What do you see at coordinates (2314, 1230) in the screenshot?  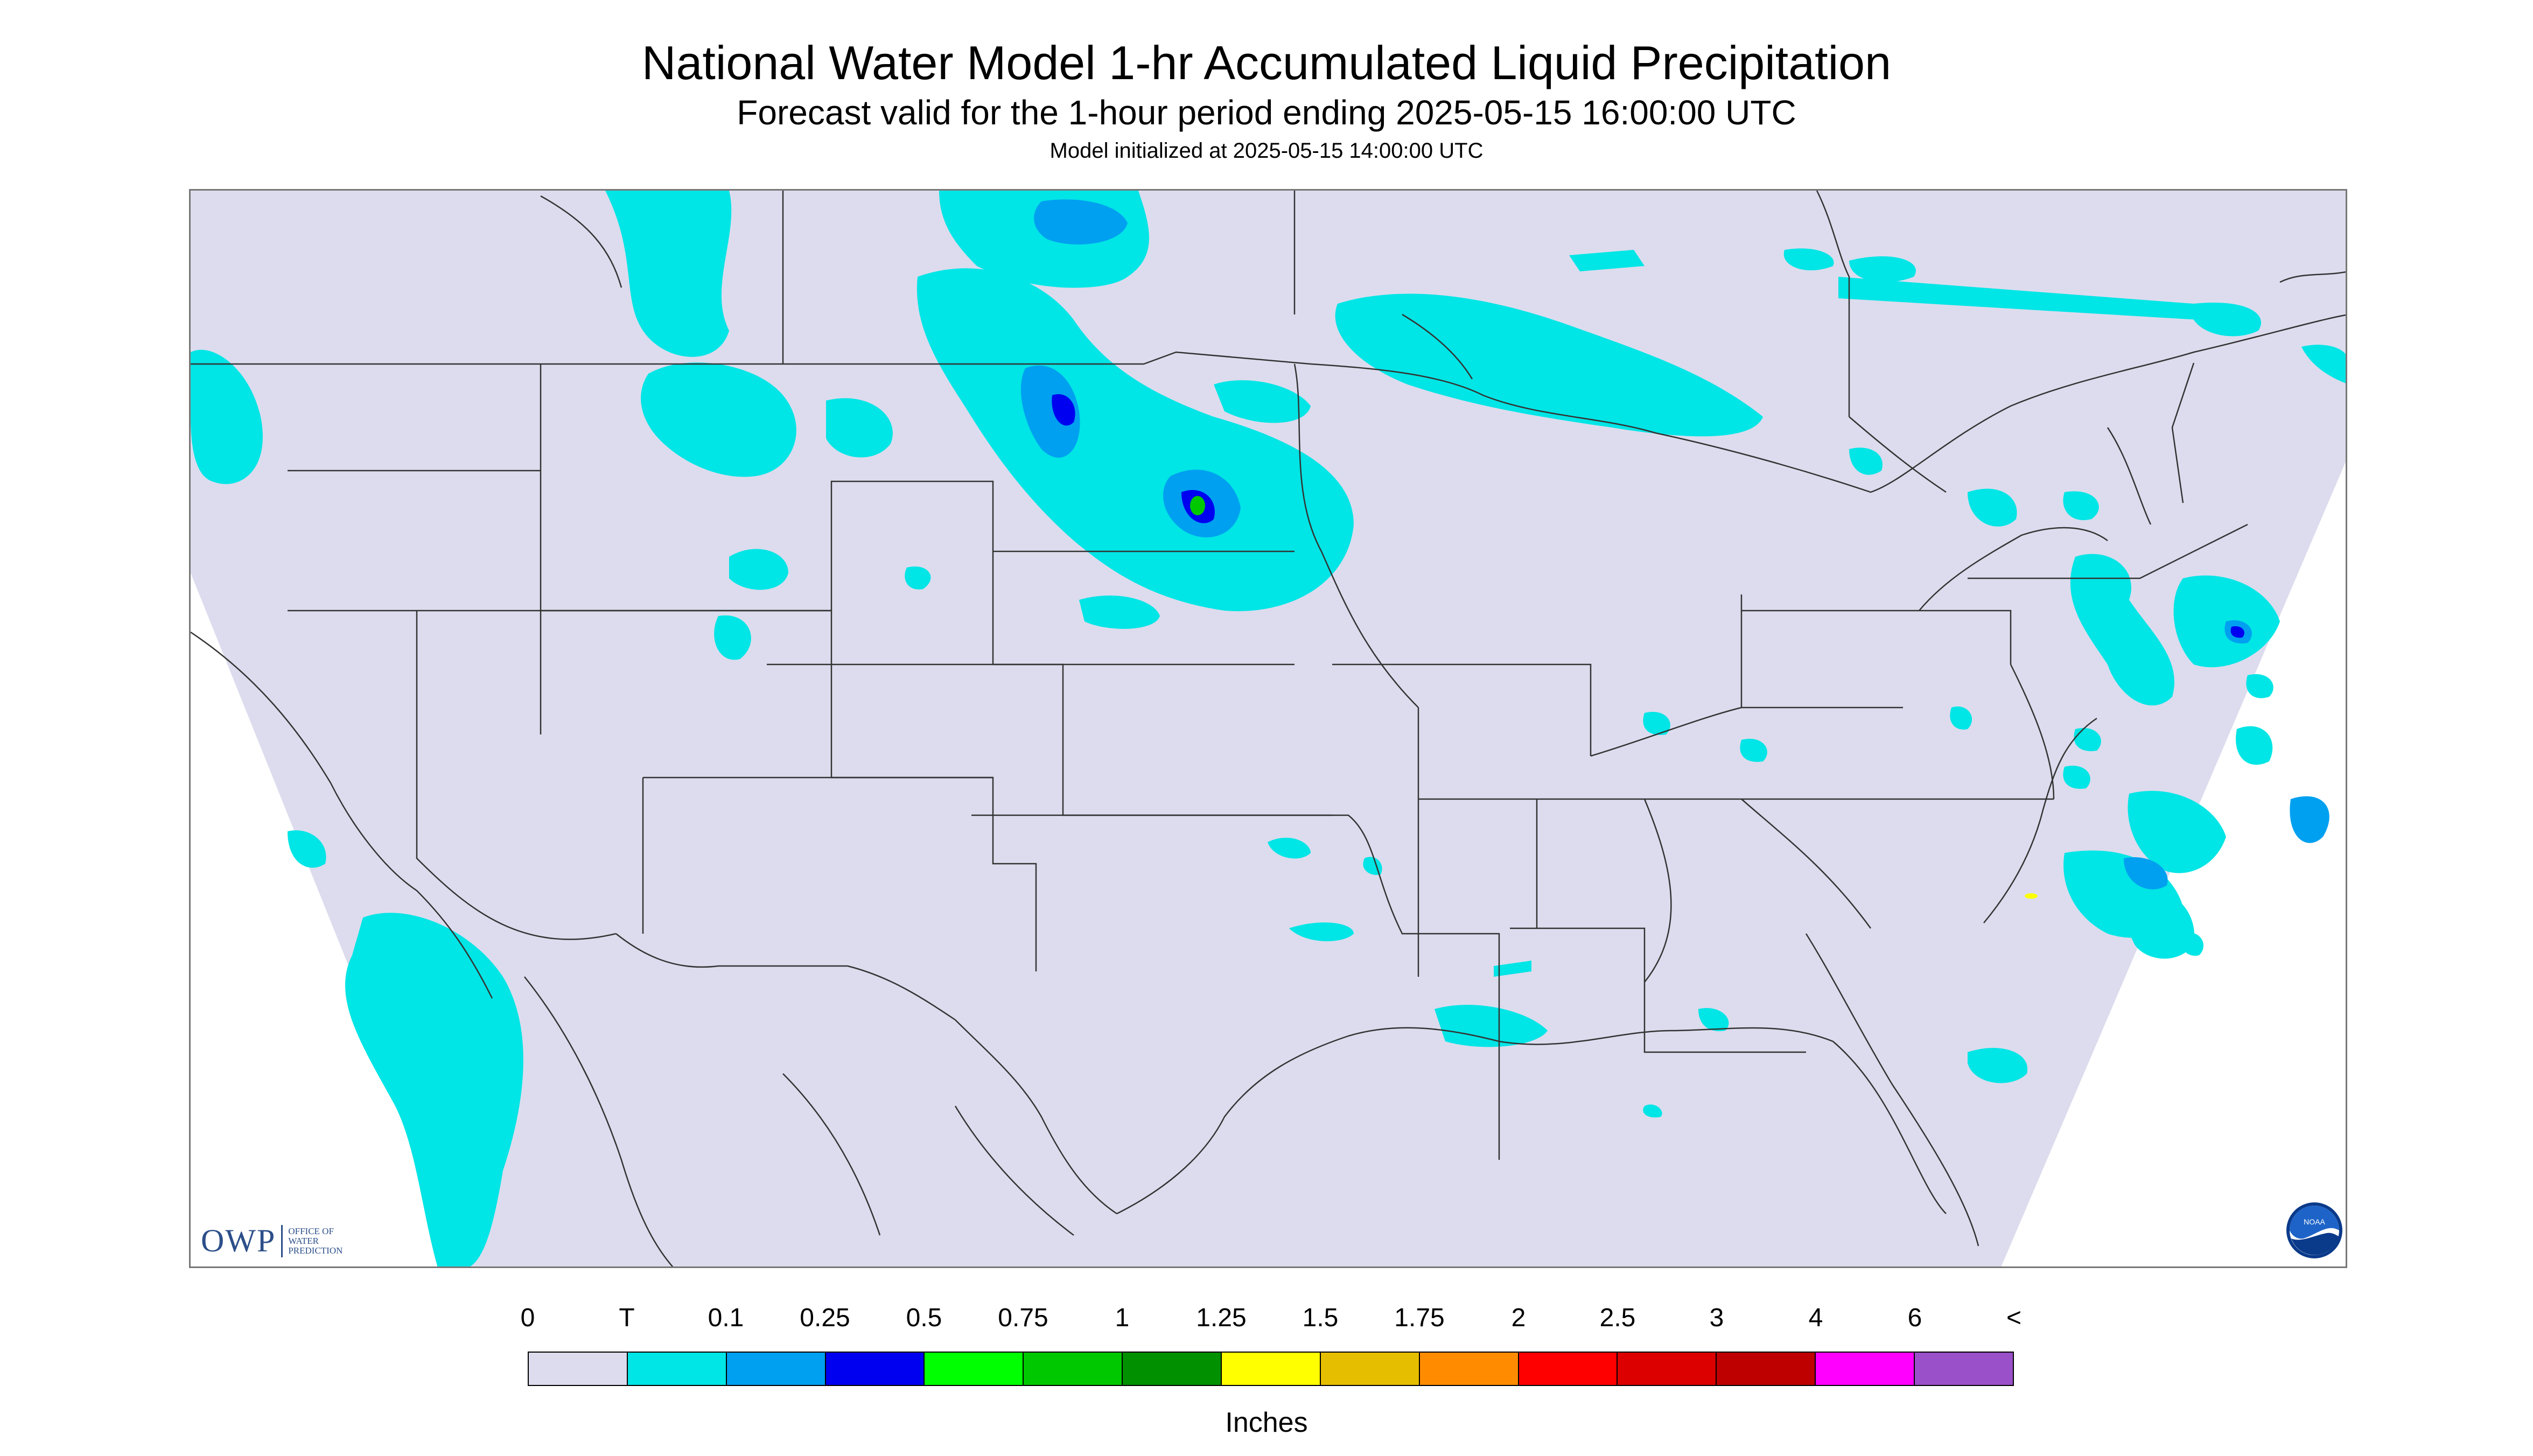 I see `noaa-logo-icon: NOAA` at bounding box center [2314, 1230].